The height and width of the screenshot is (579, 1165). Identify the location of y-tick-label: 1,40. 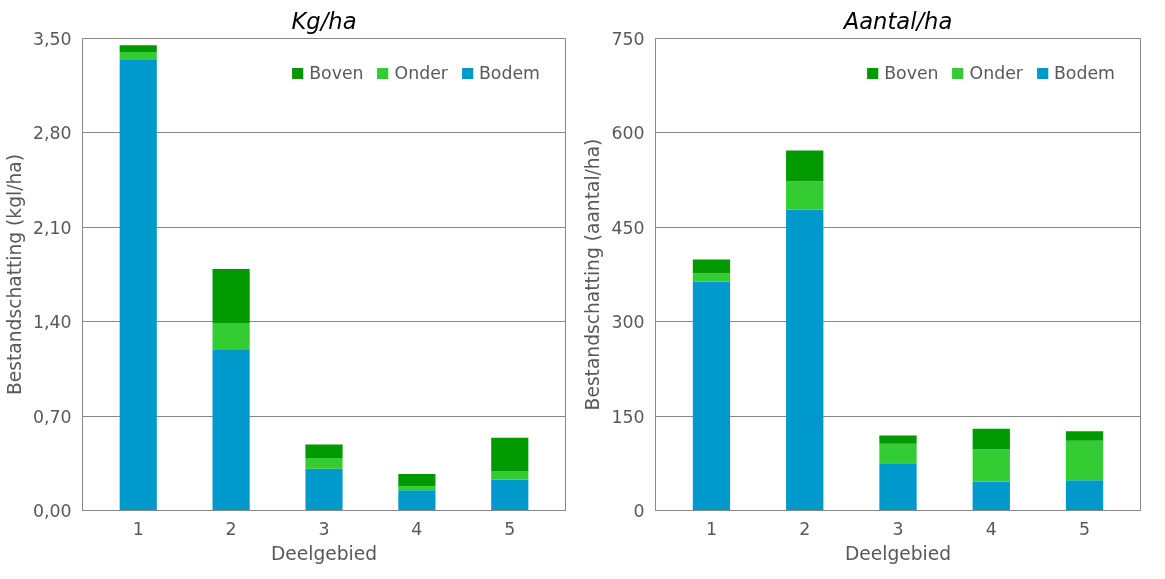
(52, 322).